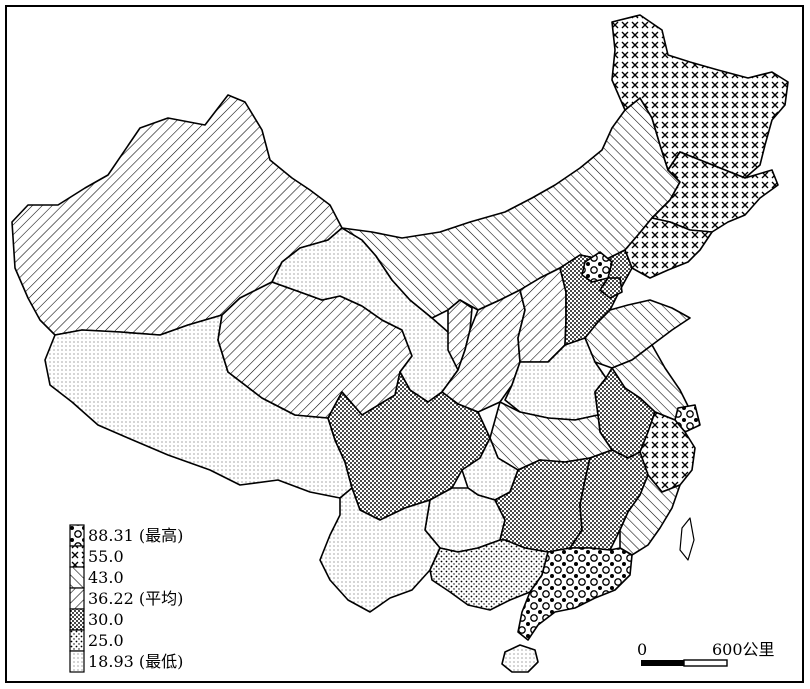  Describe the element at coordinates (662, 663) in the screenshot. I see `scale-bar-left-segment` at that location.